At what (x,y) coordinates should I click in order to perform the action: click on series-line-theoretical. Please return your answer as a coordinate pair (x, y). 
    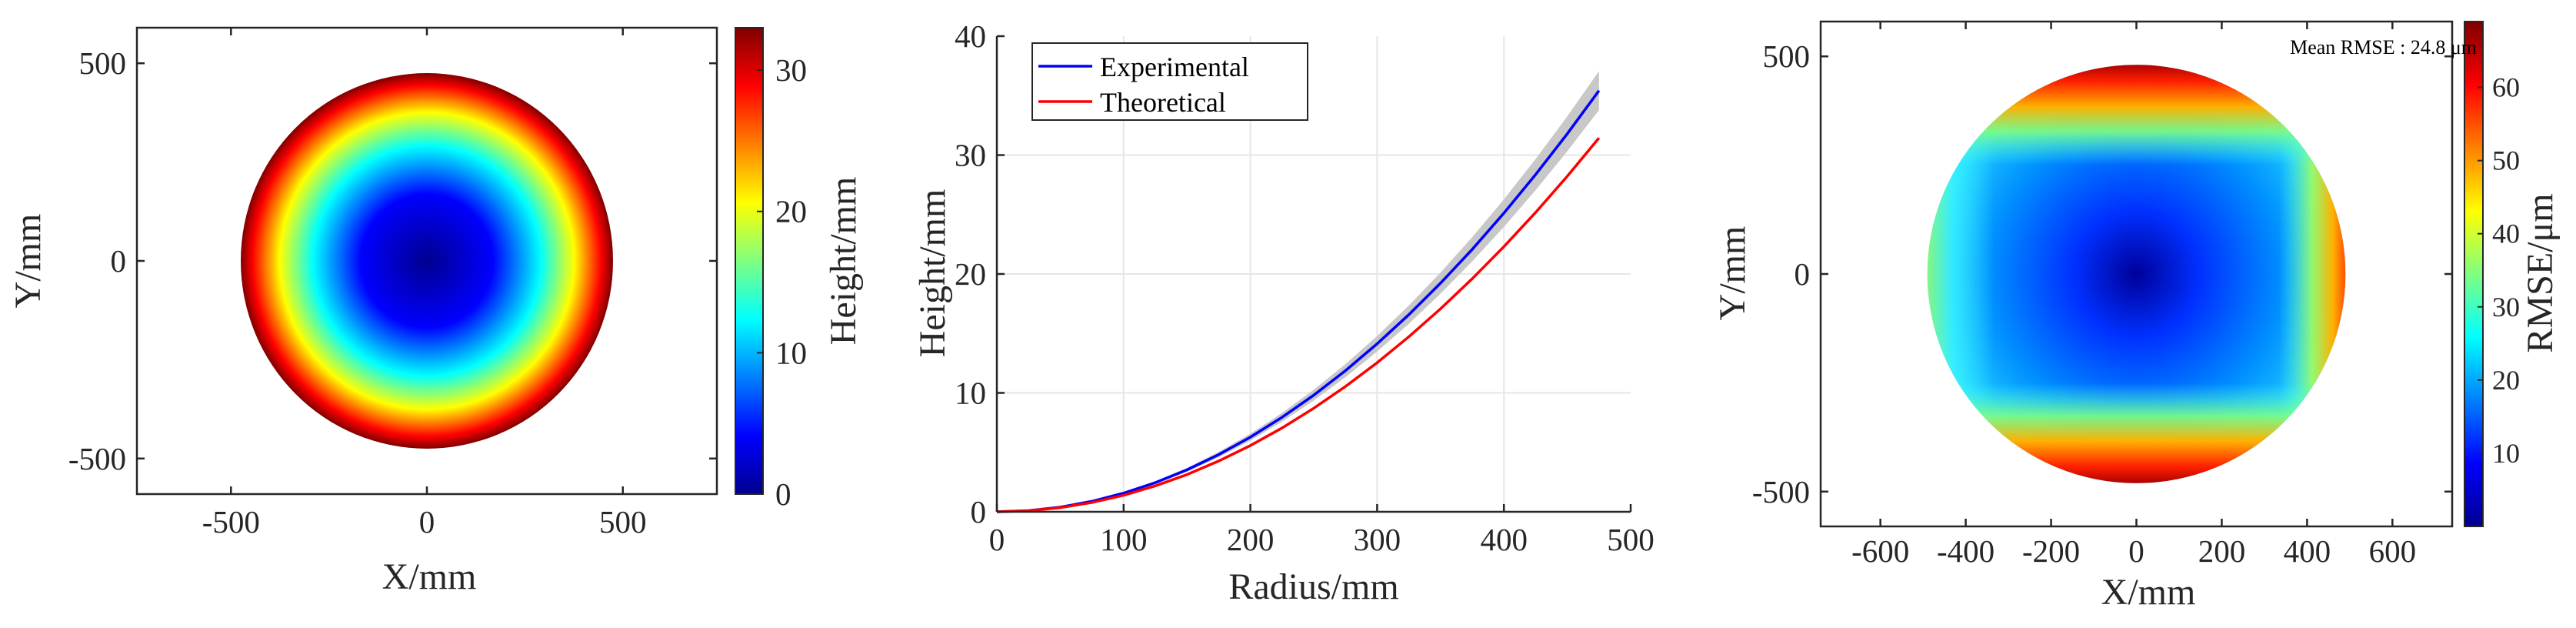
    Looking at the image, I should click on (1298, 325).